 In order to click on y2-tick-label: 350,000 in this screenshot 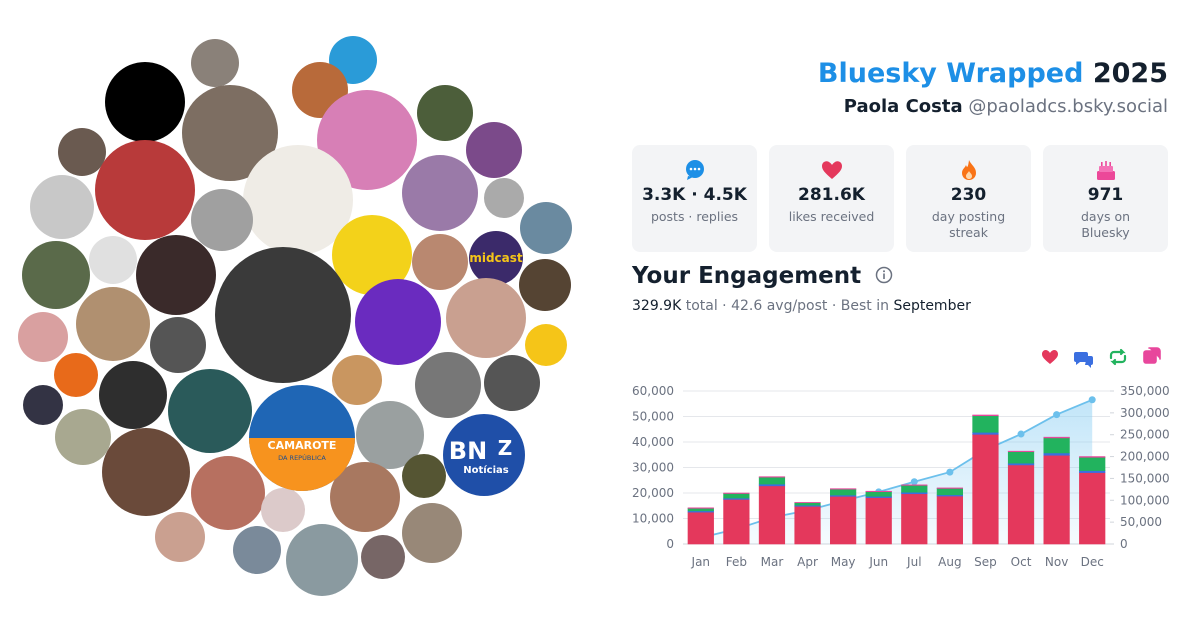, I will do `click(1145, 391)`.